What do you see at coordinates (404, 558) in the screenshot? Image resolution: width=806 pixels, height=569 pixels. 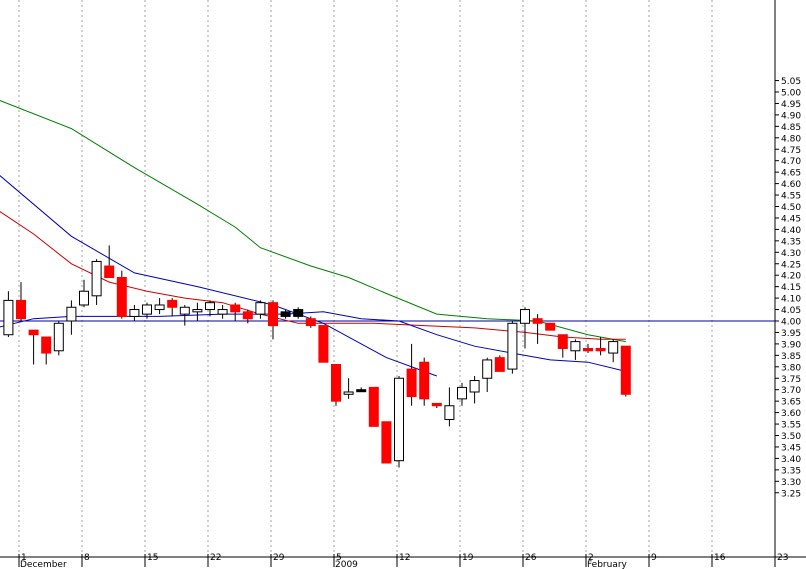 I see `x-tick-label: 12` at bounding box center [404, 558].